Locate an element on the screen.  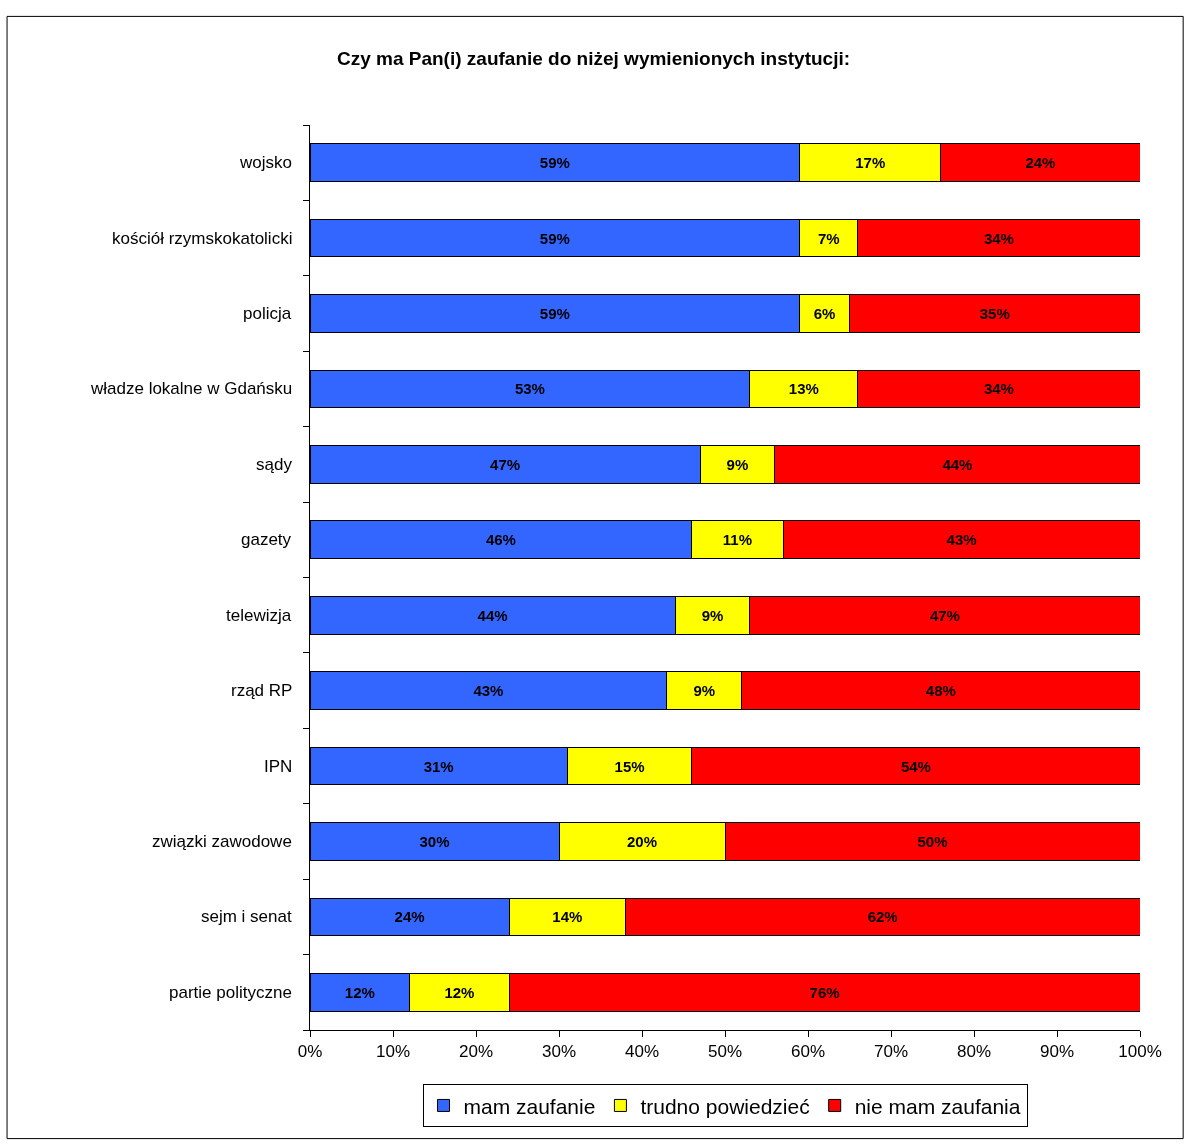
x-tick-label: 90% is located at coordinates (1057, 1052).